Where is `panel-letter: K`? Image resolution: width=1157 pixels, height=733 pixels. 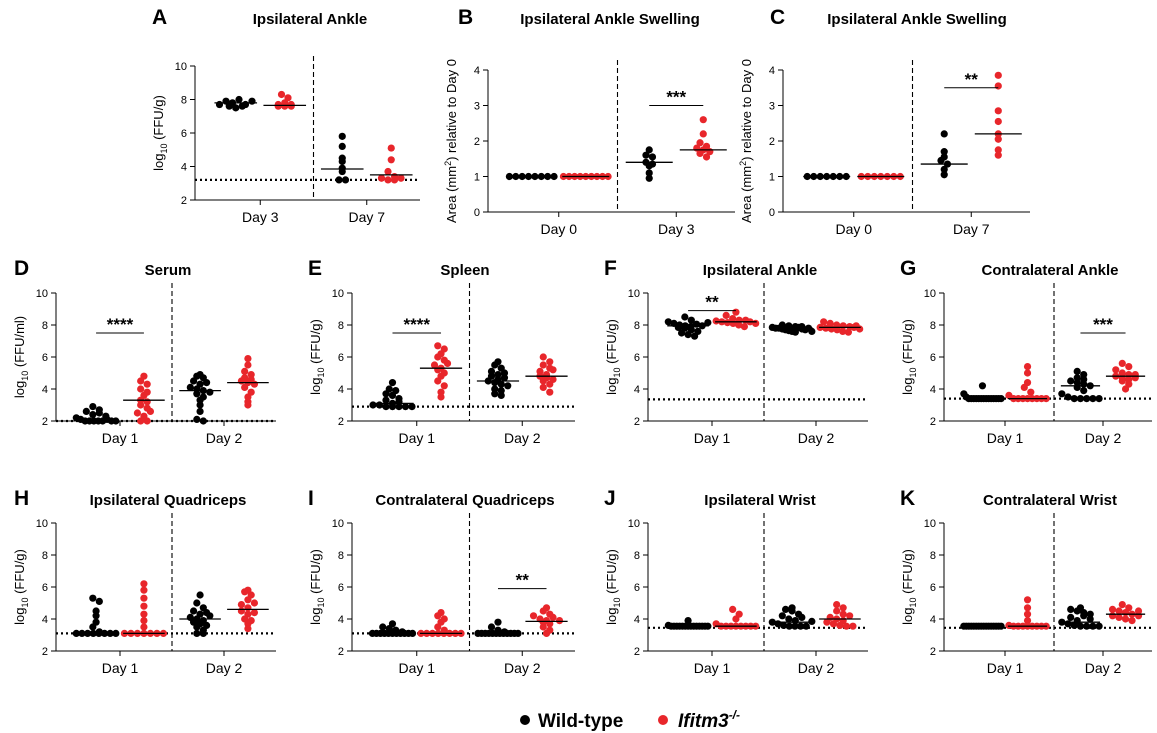 panel-letter: K is located at coordinates (907, 498).